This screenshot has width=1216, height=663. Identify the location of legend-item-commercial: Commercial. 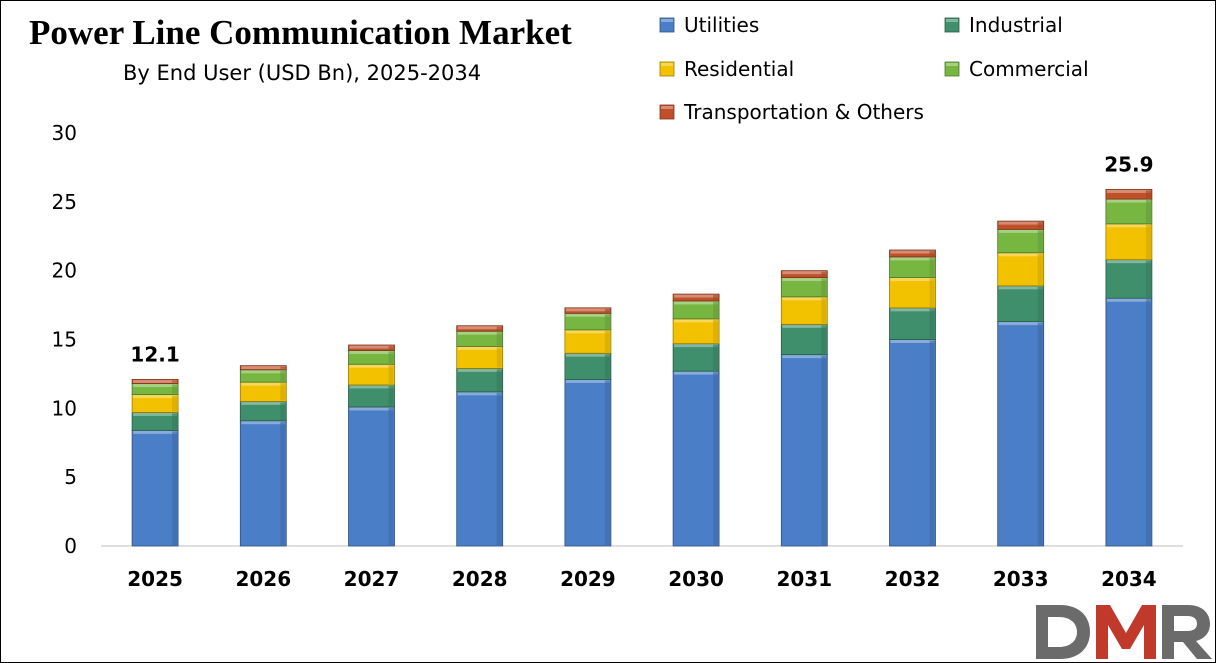
(1016, 69).